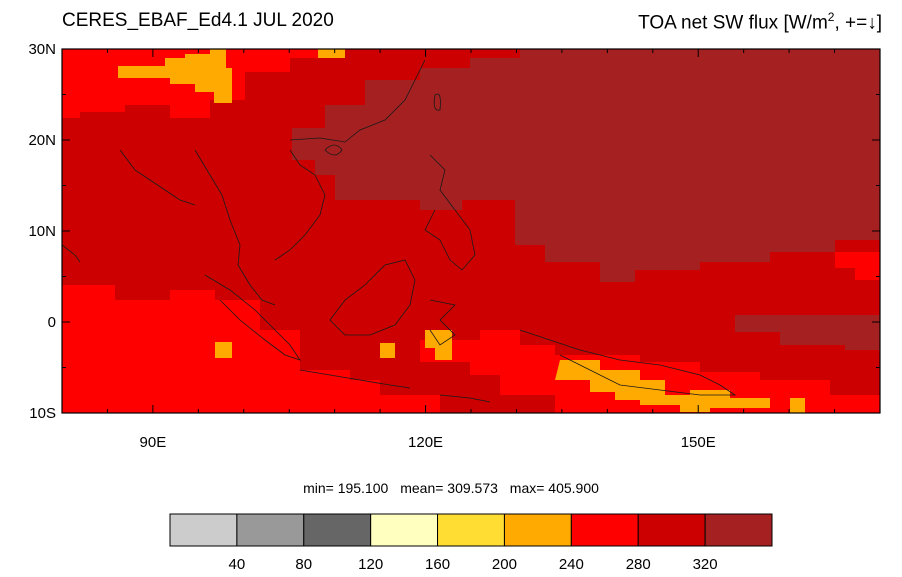 This screenshot has width=902, height=577. I want to click on coastline-java, so click(355, 379).